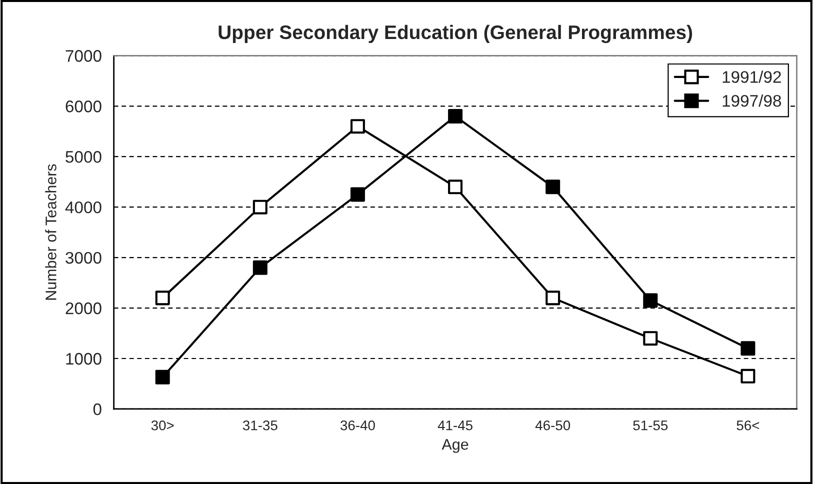  Describe the element at coordinates (97, 409) in the screenshot. I see `y-tick-label: 0` at that location.